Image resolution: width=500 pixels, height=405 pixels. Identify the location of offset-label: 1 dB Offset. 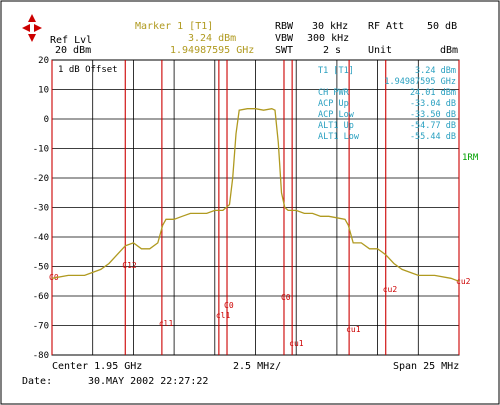
(88, 70).